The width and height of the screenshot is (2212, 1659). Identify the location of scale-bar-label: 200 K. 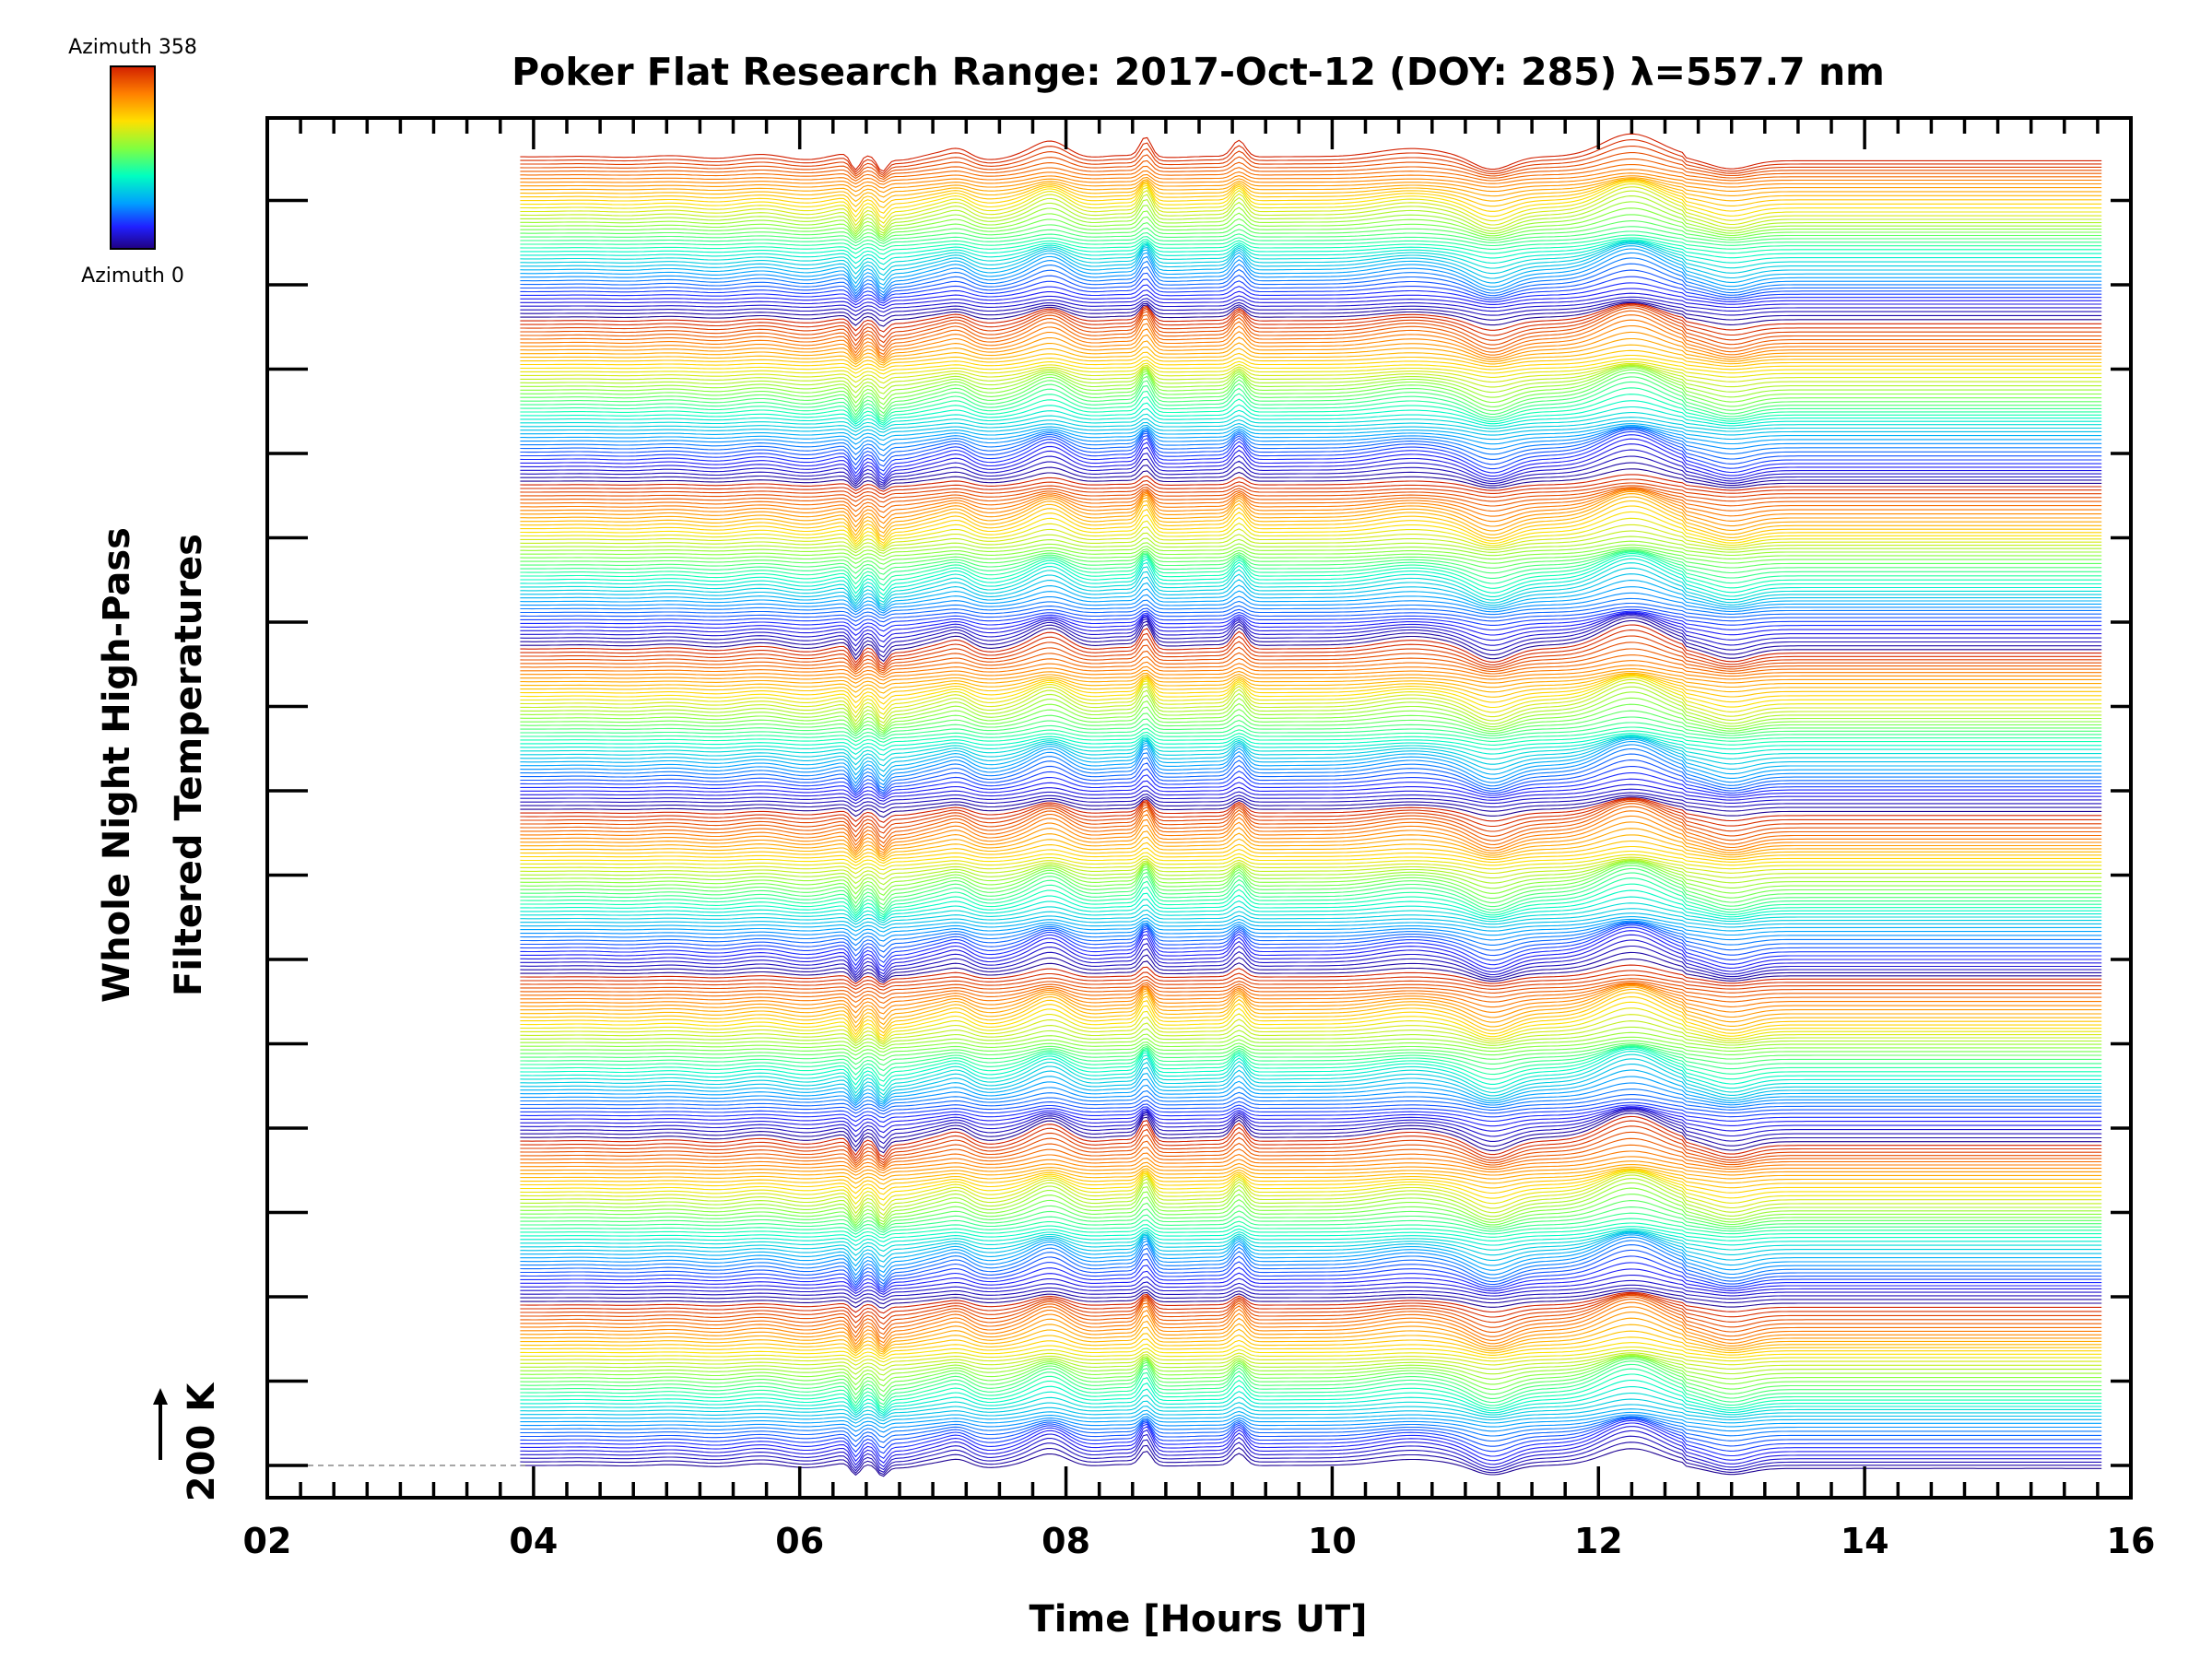
(202, 1441).